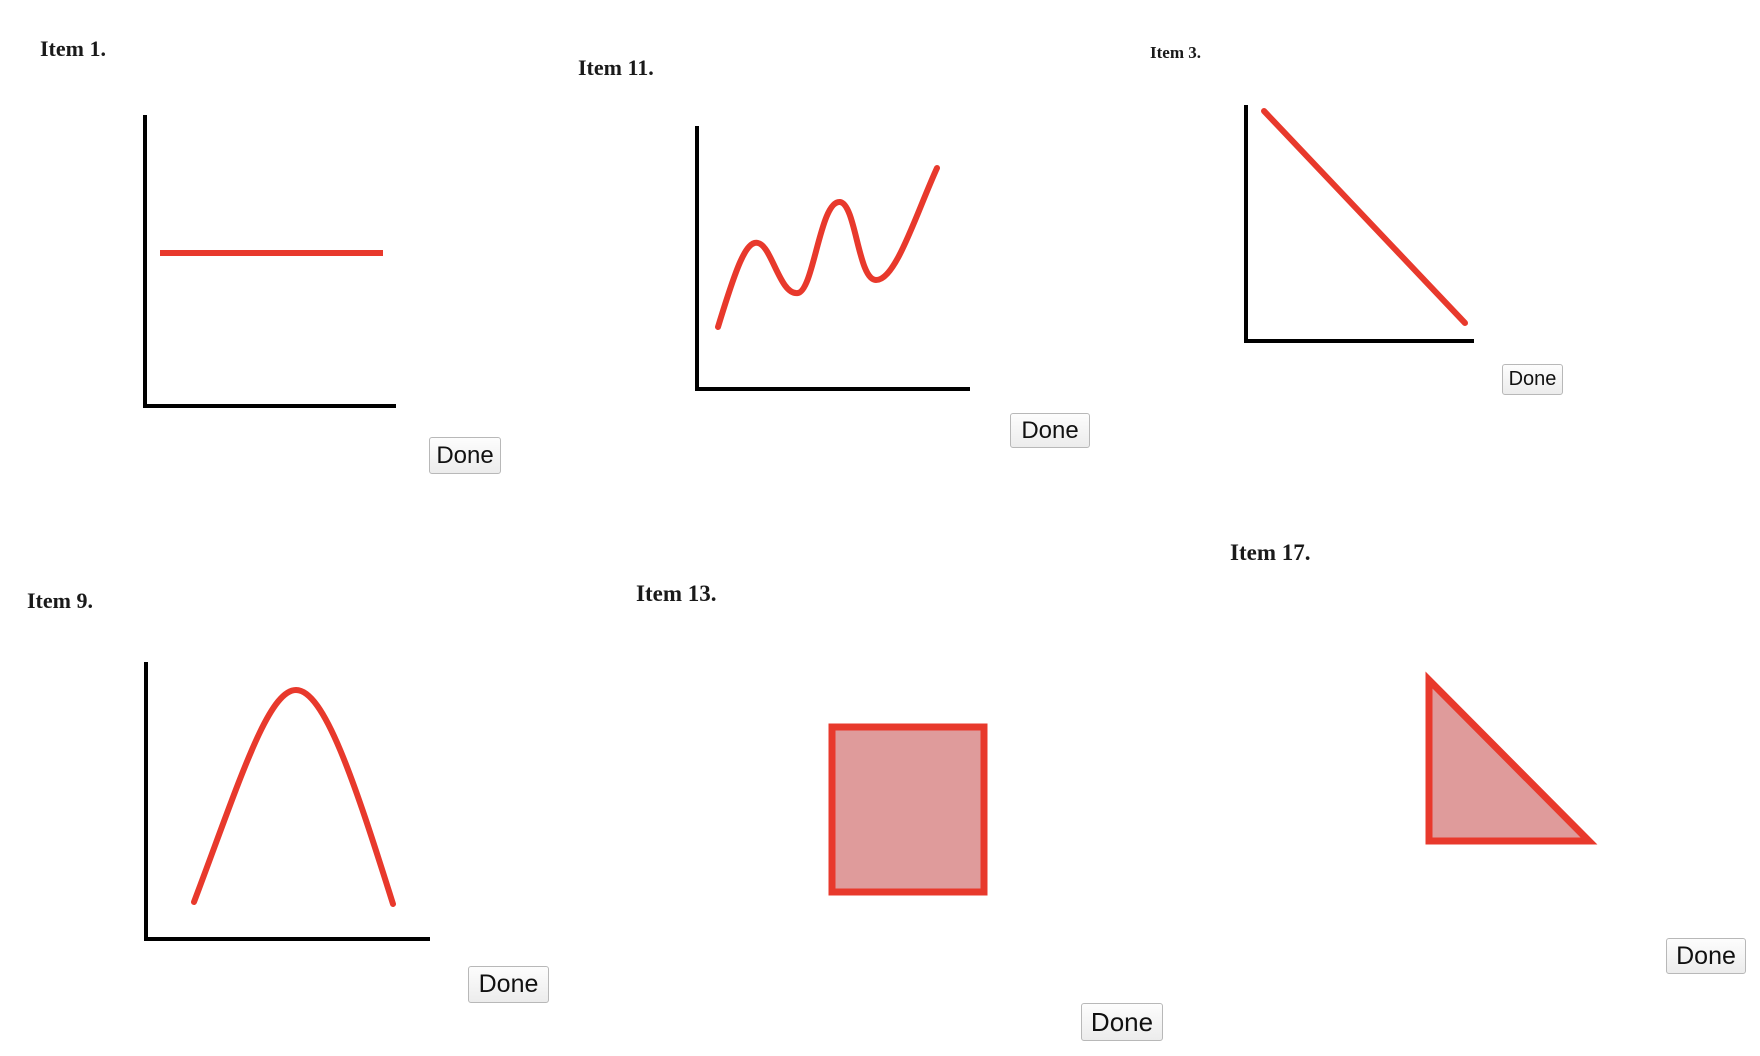  I want to click on item-3-title: Item 3., so click(1175, 52).